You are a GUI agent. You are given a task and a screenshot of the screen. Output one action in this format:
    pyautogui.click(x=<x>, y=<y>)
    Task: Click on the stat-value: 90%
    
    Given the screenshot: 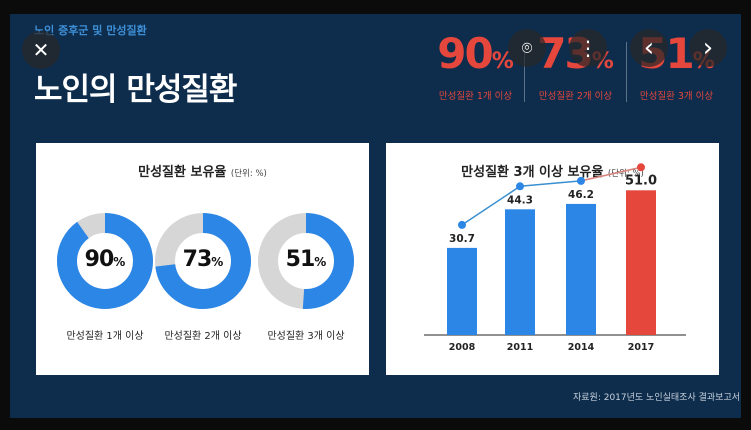 What is the action you would take?
    pyautogui.click(x=475, y=53)
    